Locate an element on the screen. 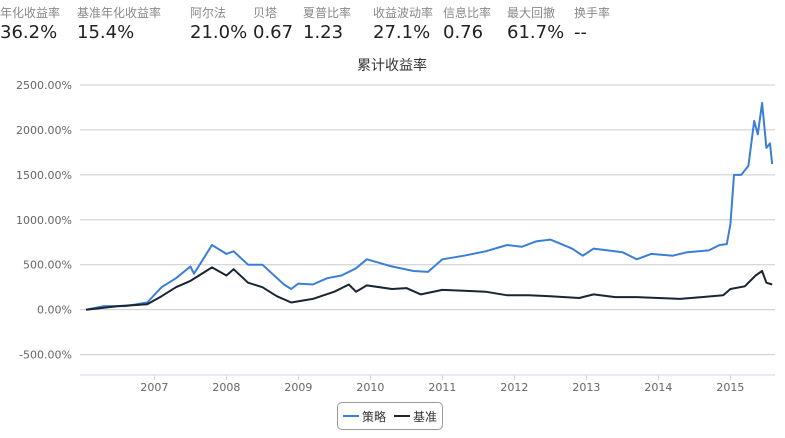 This screenshot has width=785, height=438. stat-item: 基准年化收益率 15.4% is located at coordinates (133, 23).